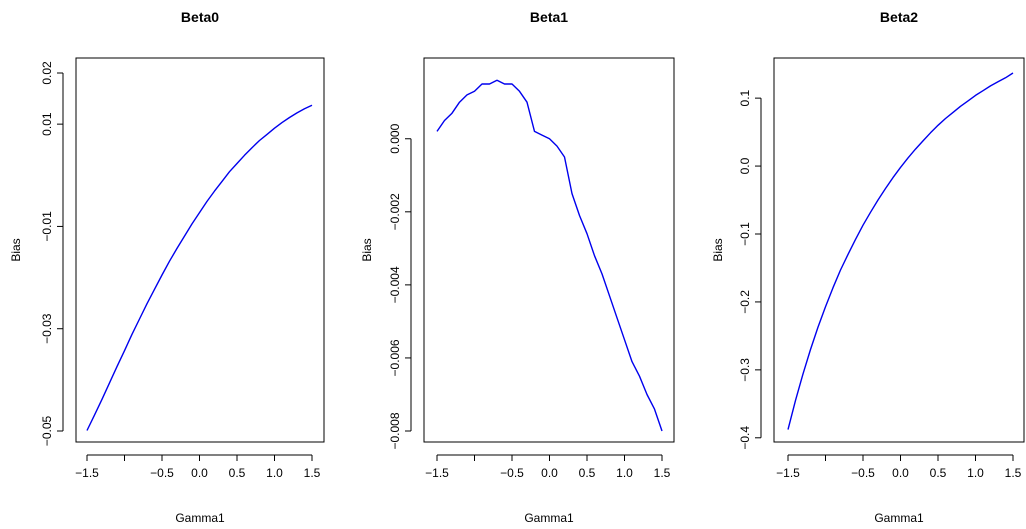 This screenshot has width=1026, height=529. What do you see at coordinates (899, 17) in the screenshot?
I see `panel-title: Beta2` at bounding box center [899, 17].